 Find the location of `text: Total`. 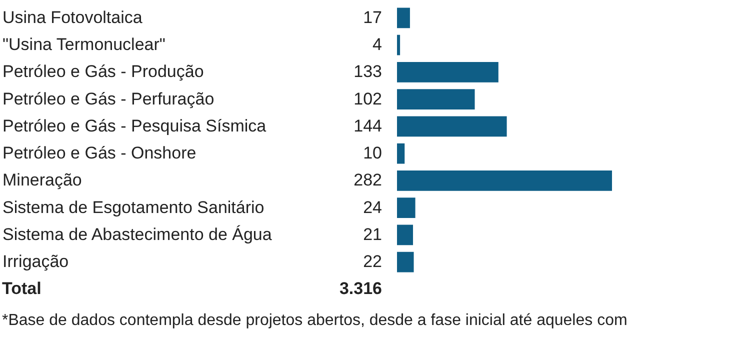

text: Total is located at coordinates (22, 288).